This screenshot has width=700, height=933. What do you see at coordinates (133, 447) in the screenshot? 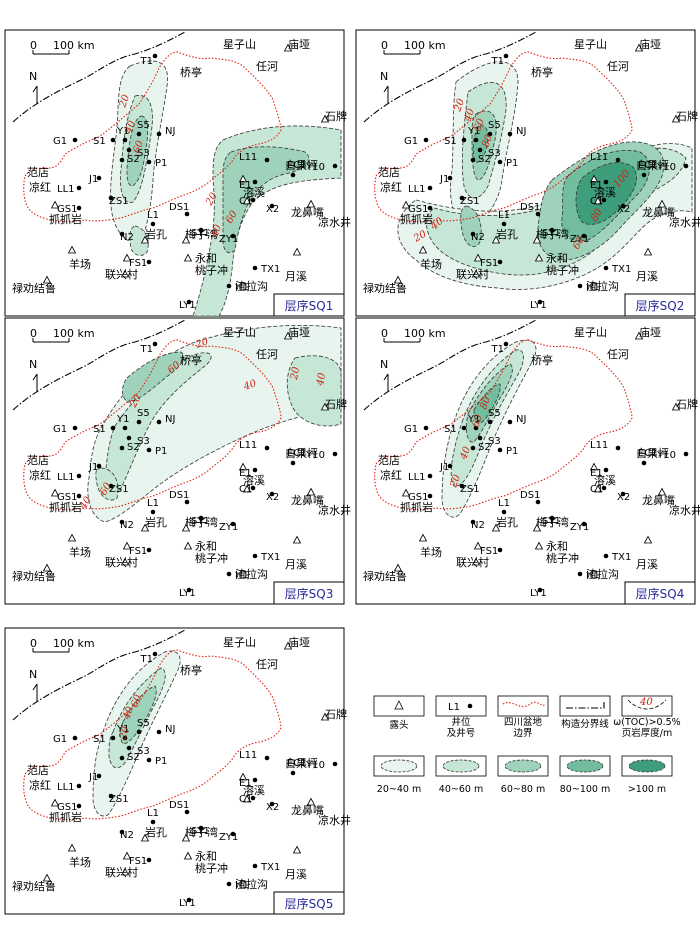
I see `well-label: S2` at bounding box center [133, 447].